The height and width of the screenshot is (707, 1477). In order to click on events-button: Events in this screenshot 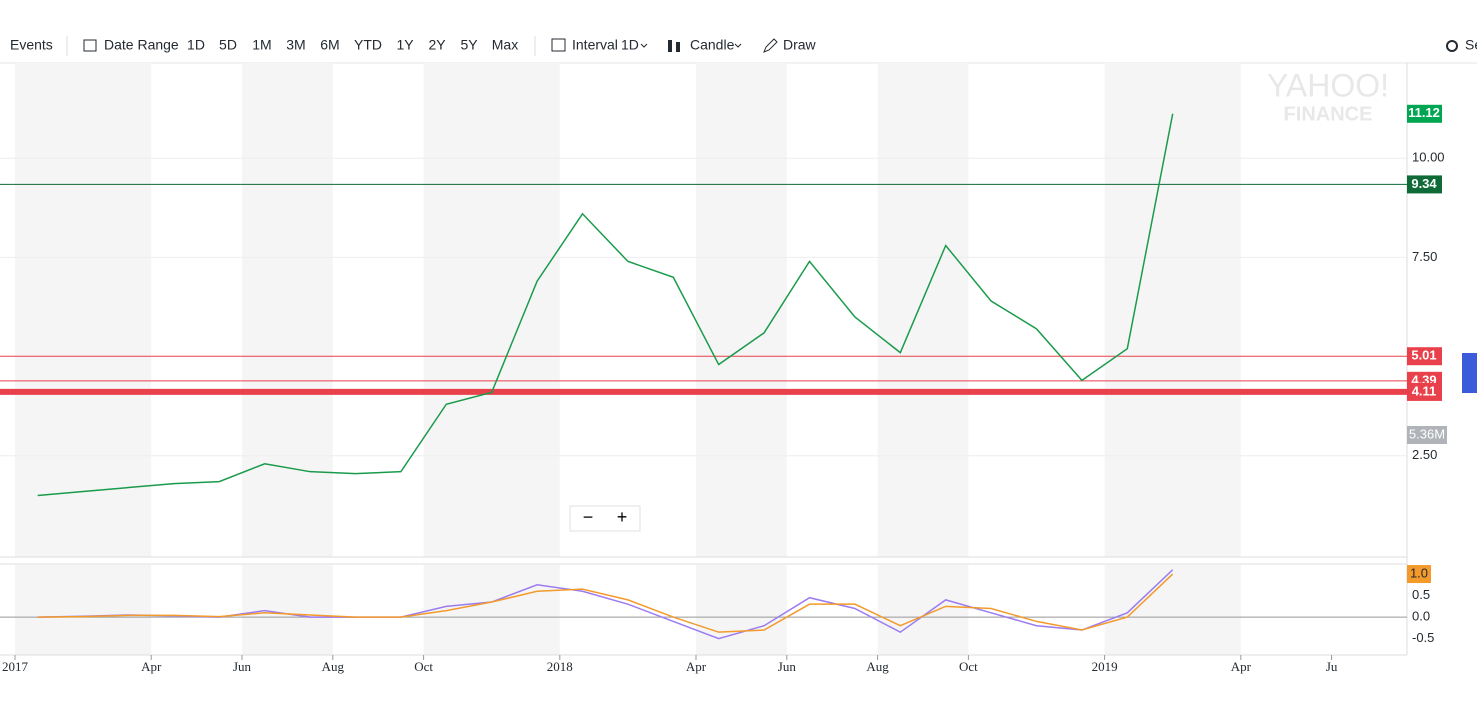, I will do `click(31, 45)`.